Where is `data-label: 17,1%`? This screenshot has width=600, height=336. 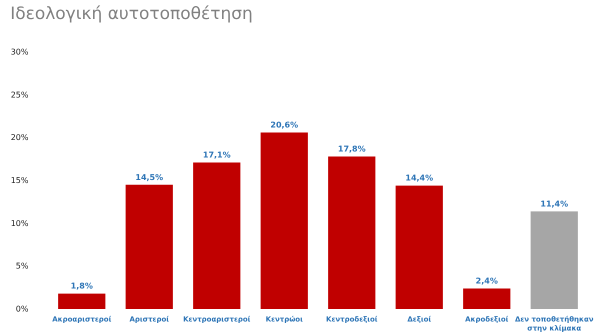
data-label: 17,1% is located at coordinates (216, 155).